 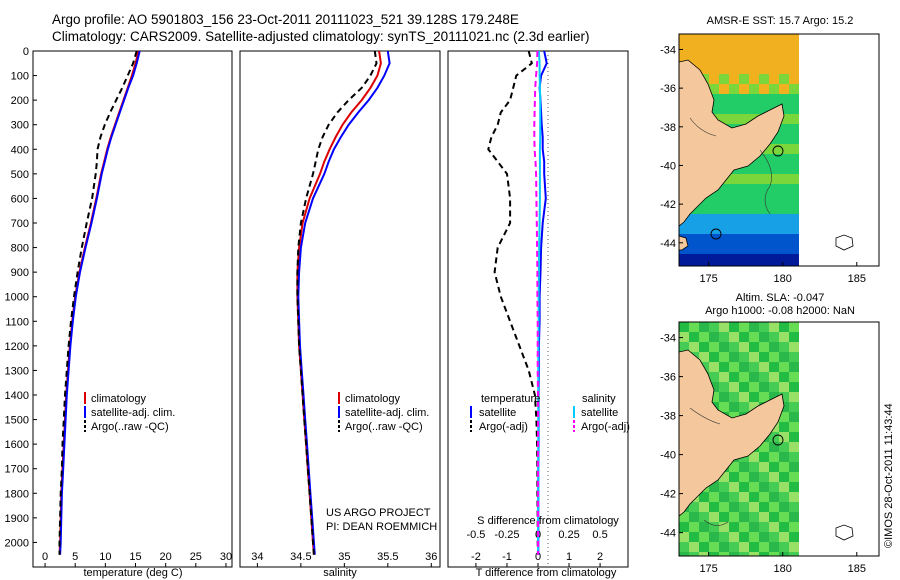 What do you see at coordinates (337, 303) in the screenshot?
I see `series-line-argo-raw-qc-` at bounding box center [337, 303].